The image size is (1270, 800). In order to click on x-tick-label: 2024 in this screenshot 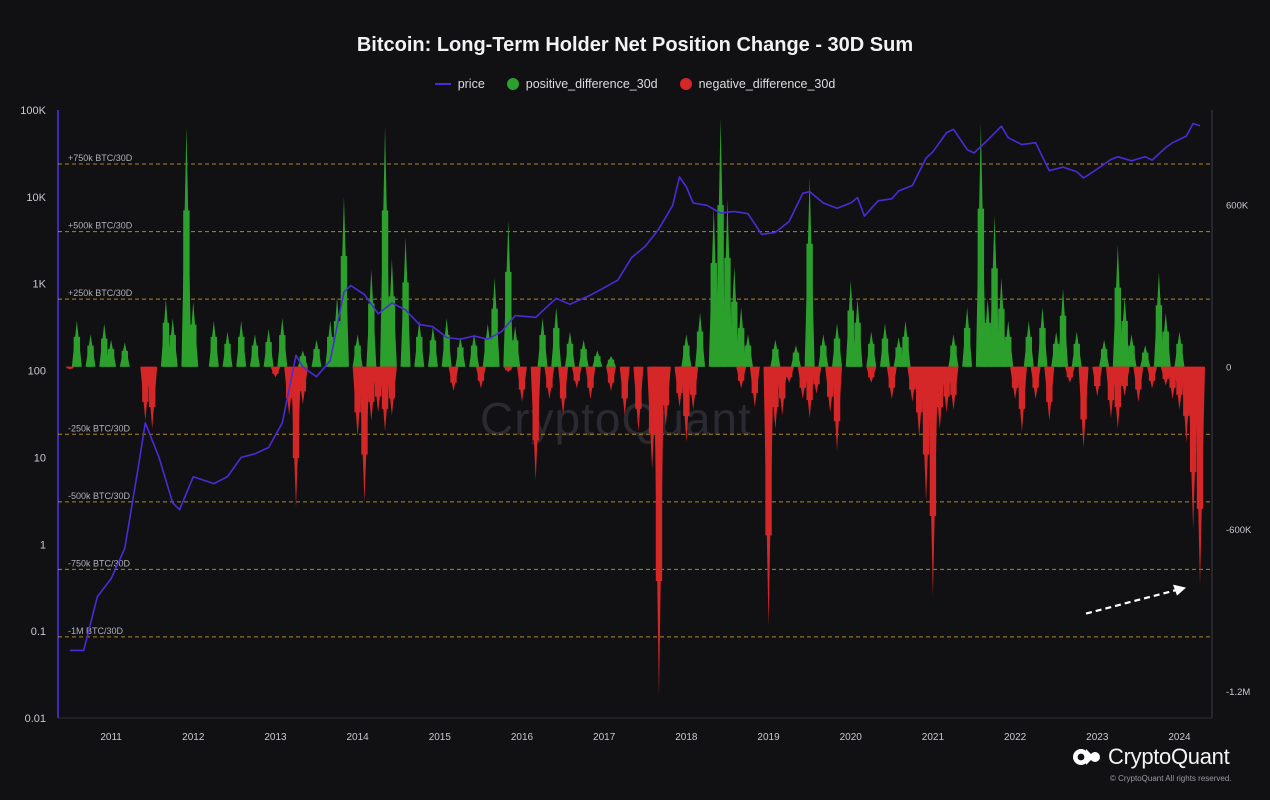, I will do `click(1179, 737)`.